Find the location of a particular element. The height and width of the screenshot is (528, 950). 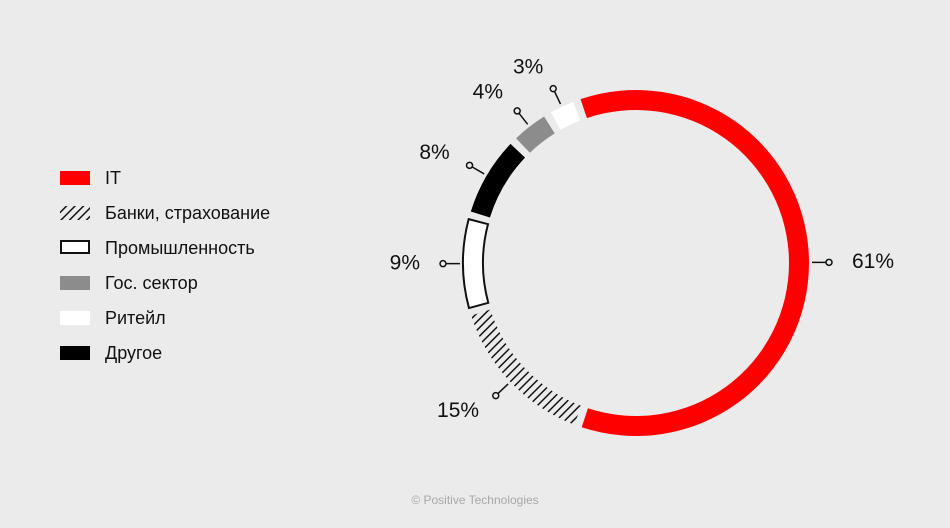

data-label: 9% is located at coordinates (405, 262).